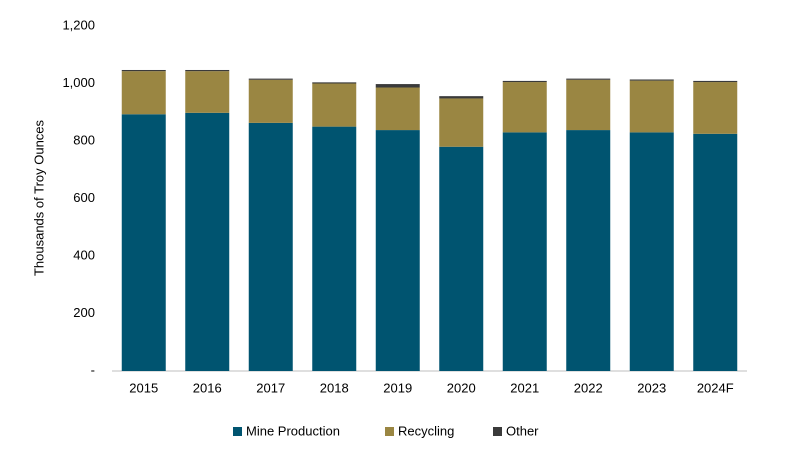  What do you see at coordinates (84, 254) in the screenshot?
I see `y-tick-label: 400` at bounding box center [84, 254].